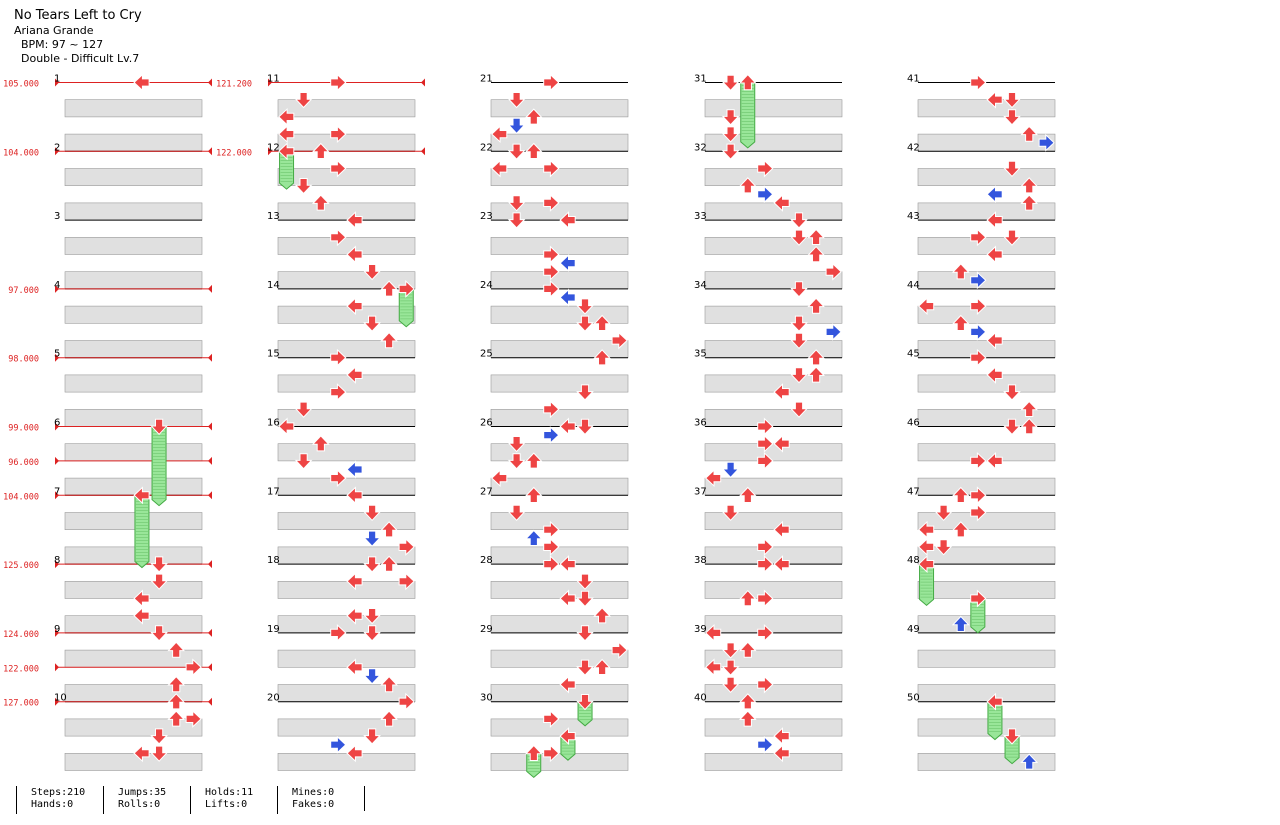 This screenshot has width=1280, height=825. What do you see at coordinates (486, 79) in the screenshot?
I see `measure-number: 21` at bounding box center [486, 79].